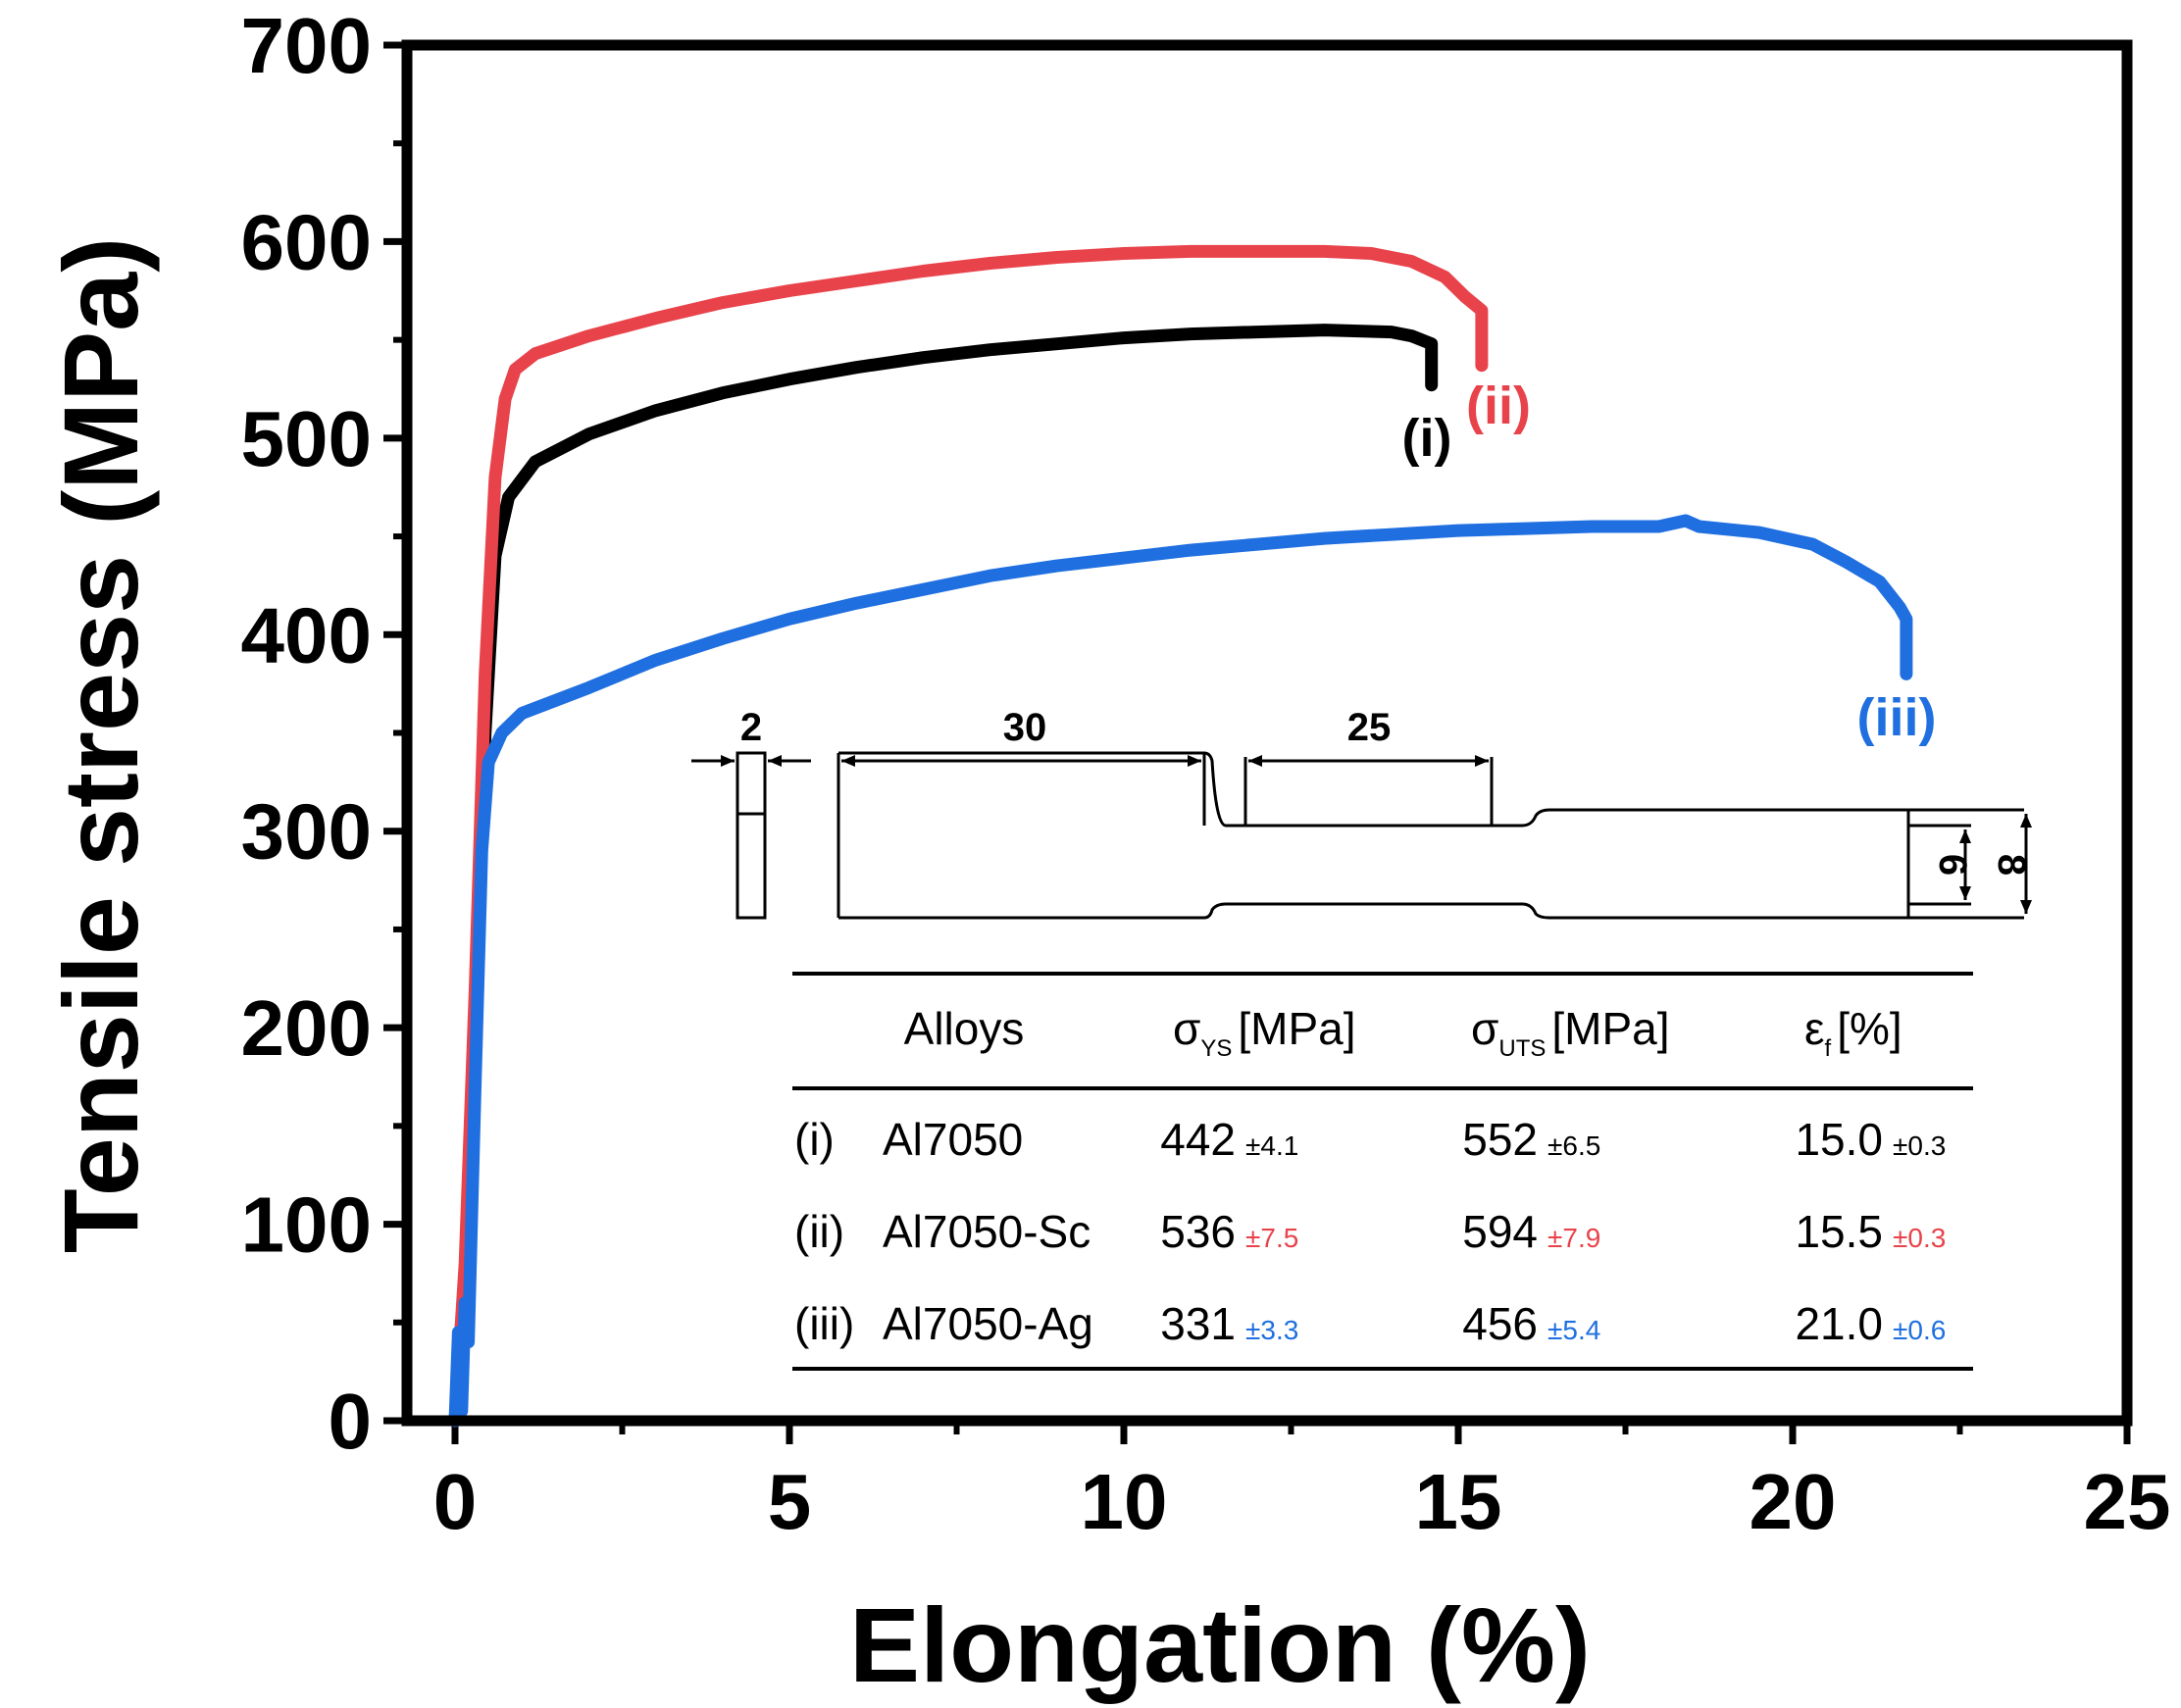 The width and height of the screenshot is (2181, 1708). What do you see at coordinates (1839, 1323) in the screenshot?
I see `row-ef: 21.0` at bounding box center [1839, 1323].